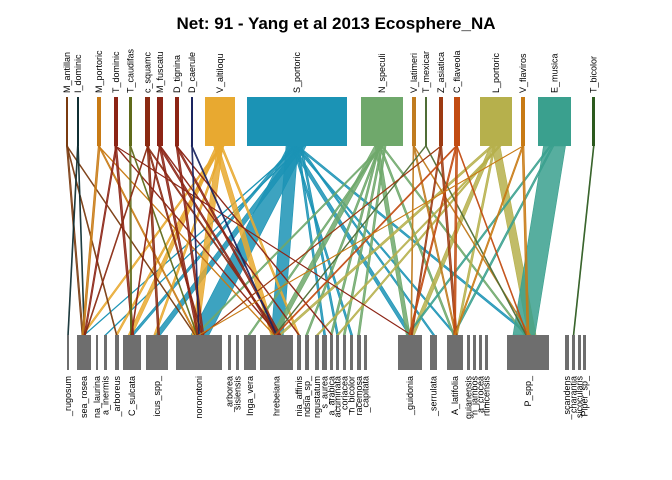 This screenshot has height=480, width=672. I want to click on higher-level-label: V_altiloqu, so click(220, 73).